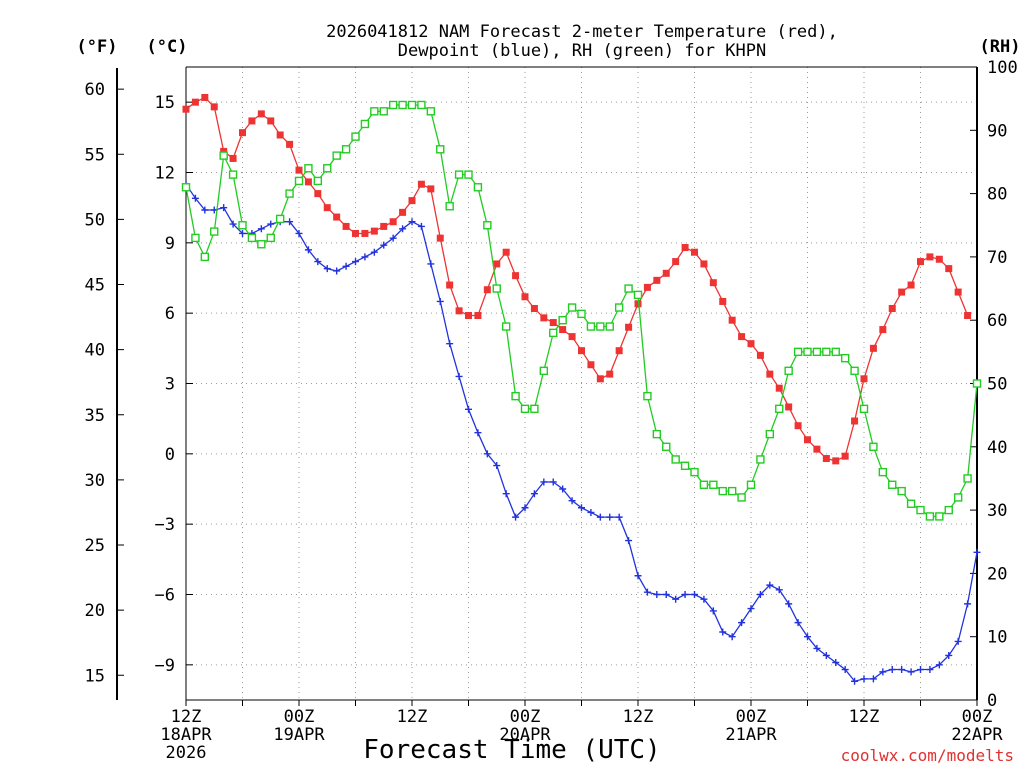  Describe the element at coordinates (638, 717) in the screenshot. I see `x-tick-label: 12Z` at that location.